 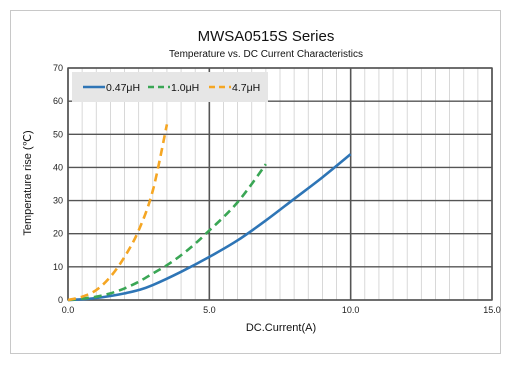 What do you see at coordinates (123, 88) in the screenshot?
I see `legend-label-0: 0.47μH` at bounding box center [123, 88].